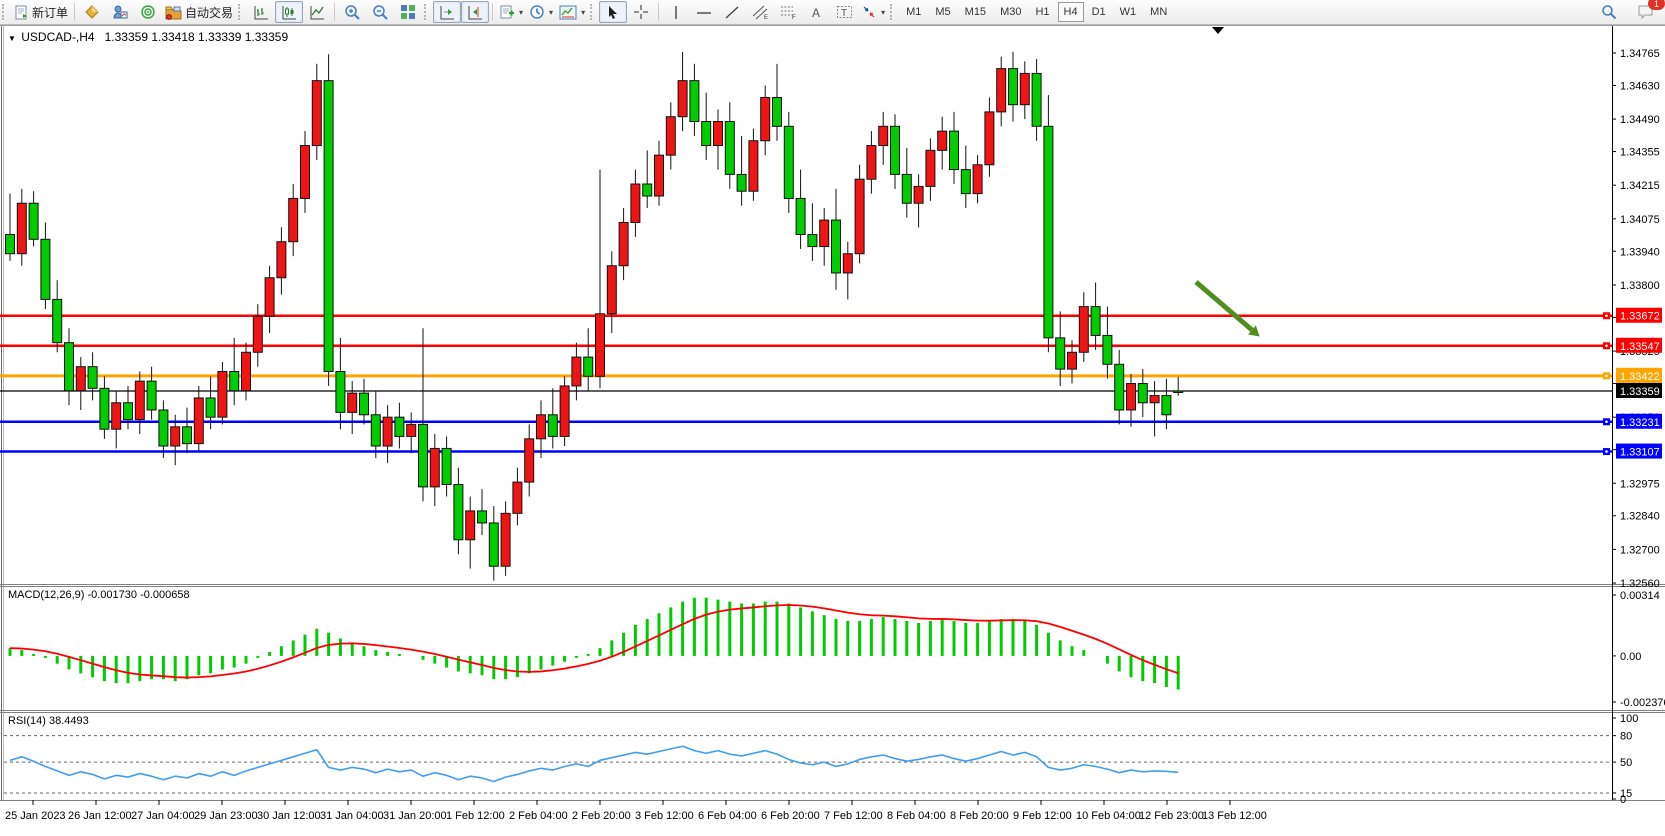 The width and height of the screenshot is (1665, 836). Describe the element at coordinates (1640, 317) in the screenshot. I see `price-line-label: 1.33672` at that location.